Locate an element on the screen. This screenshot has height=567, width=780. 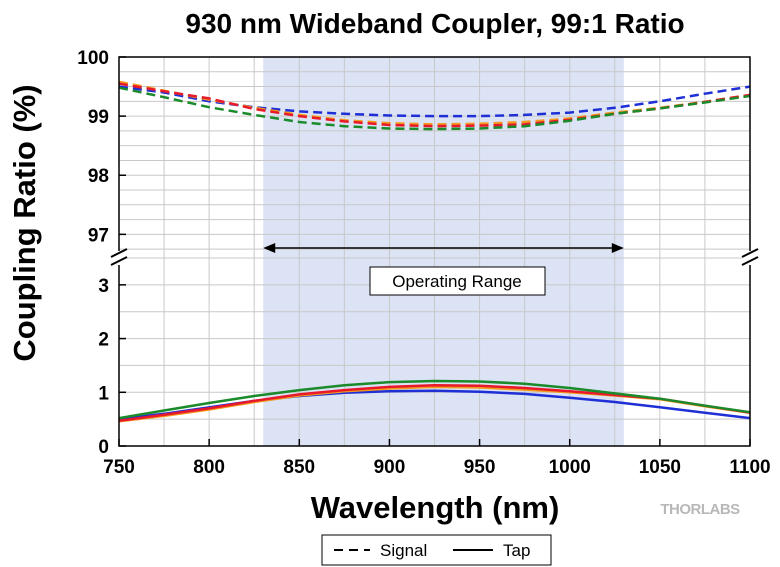
x-tick-label: 850 is located at coordinates (299, 467).